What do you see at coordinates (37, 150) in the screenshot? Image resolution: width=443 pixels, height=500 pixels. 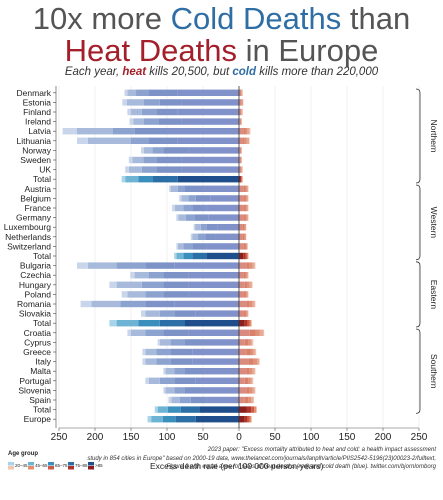 I see `row-label: Norway` at bounding box center [37, 150].